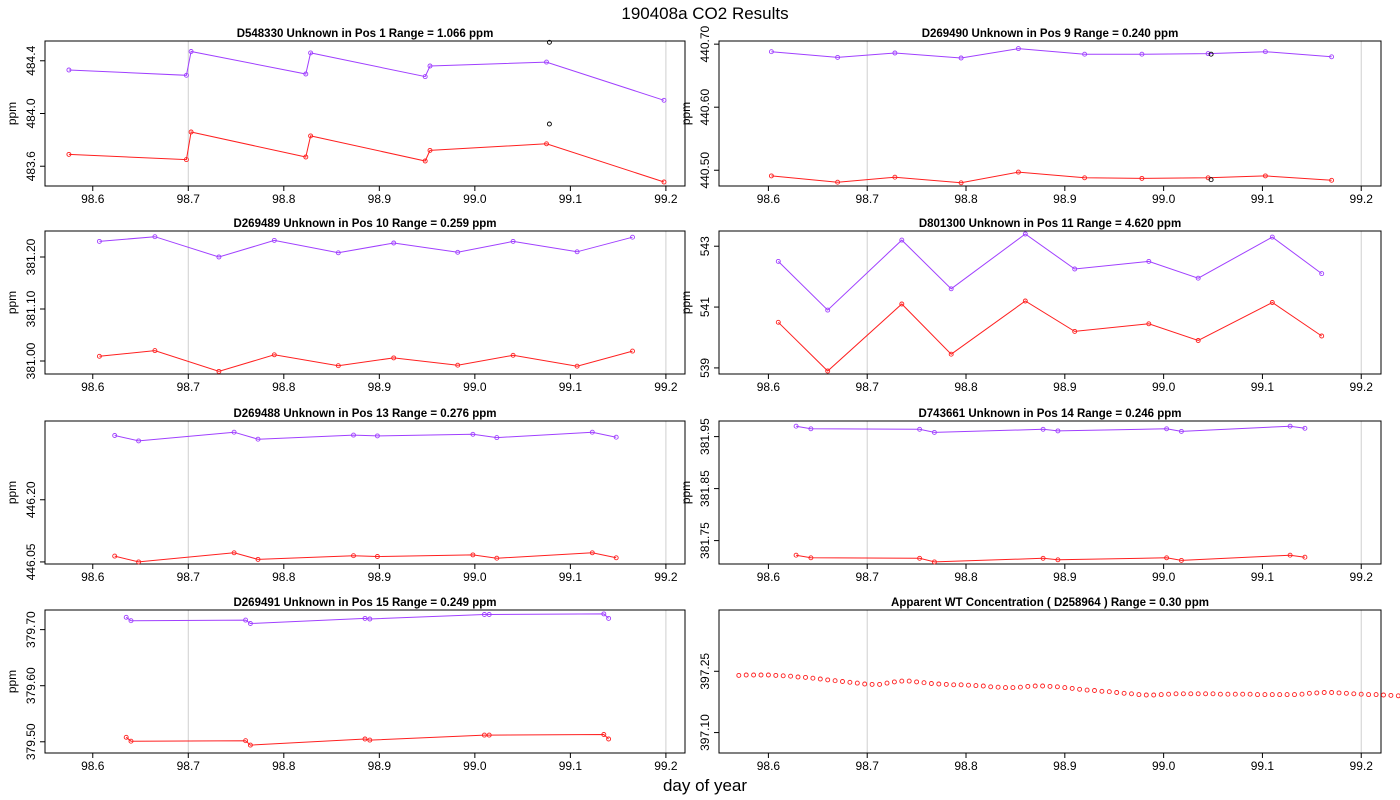 This screenshot has width=1400, height=800. Describe the element at coordinates (705, 107) in the screenshot. I see `y-tick-label: 440.60` at that location.